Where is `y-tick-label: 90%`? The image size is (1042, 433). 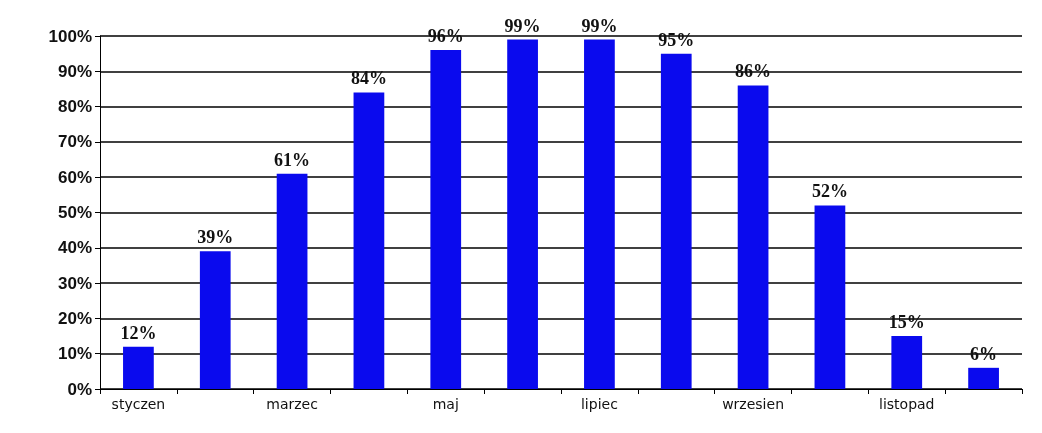 y-tick-label: 90% is located at coordinates (74, 71).